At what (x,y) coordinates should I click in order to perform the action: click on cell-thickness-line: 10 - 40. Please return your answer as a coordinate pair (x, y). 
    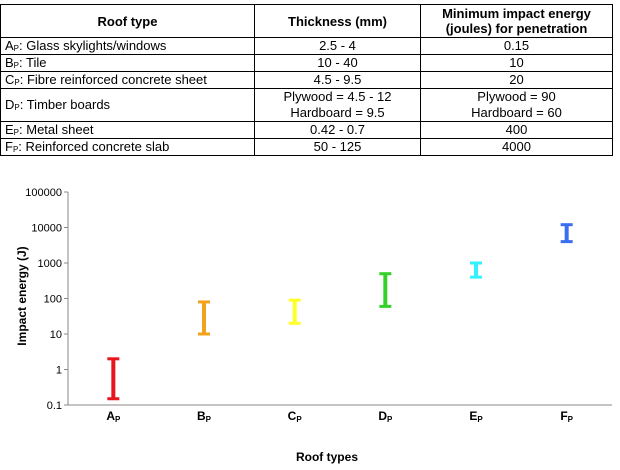
    Looking at the image, I should click on (337, 62).